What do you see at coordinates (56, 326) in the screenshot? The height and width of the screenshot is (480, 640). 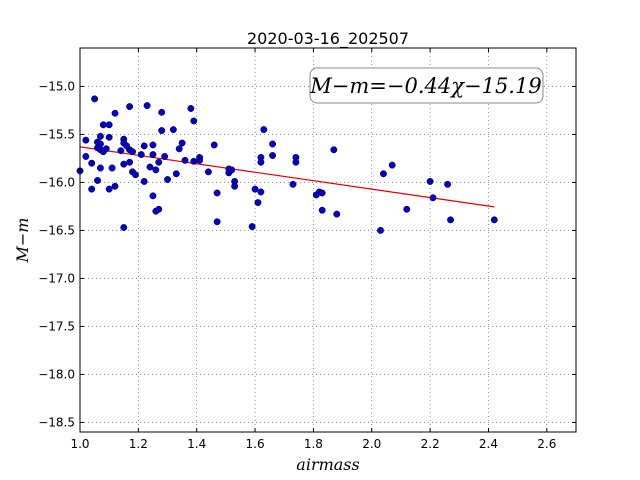 I see `y-tick-label: −17.5` at bounding box center [56, 326].